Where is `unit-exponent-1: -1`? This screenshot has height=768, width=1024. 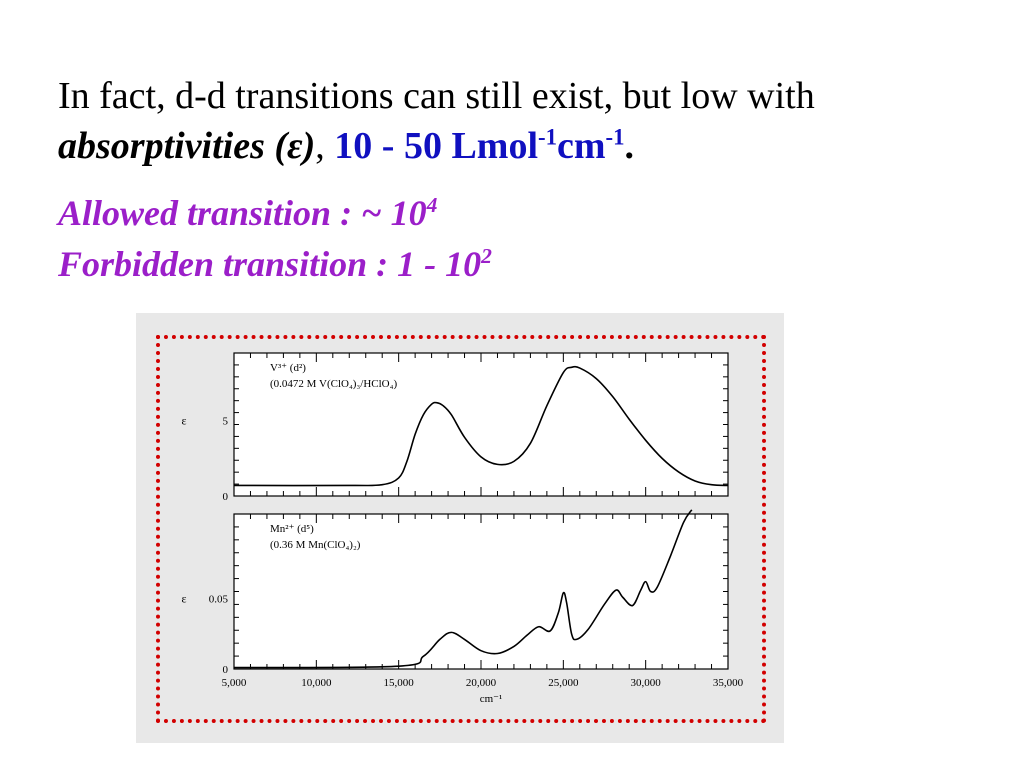 unit-exponent-1: -1 is located at coordinates (548, 137).